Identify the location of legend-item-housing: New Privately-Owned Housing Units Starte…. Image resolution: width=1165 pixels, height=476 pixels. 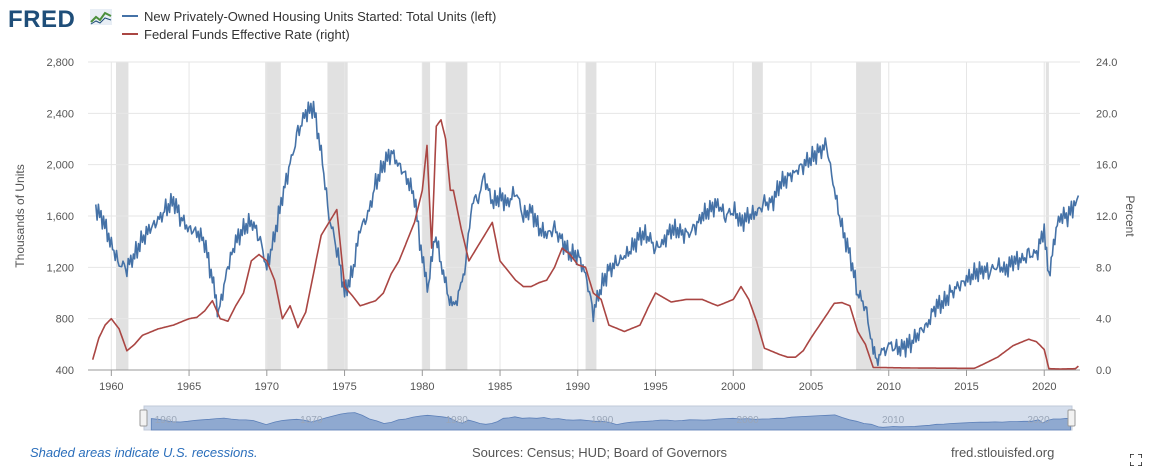
(309, 16).